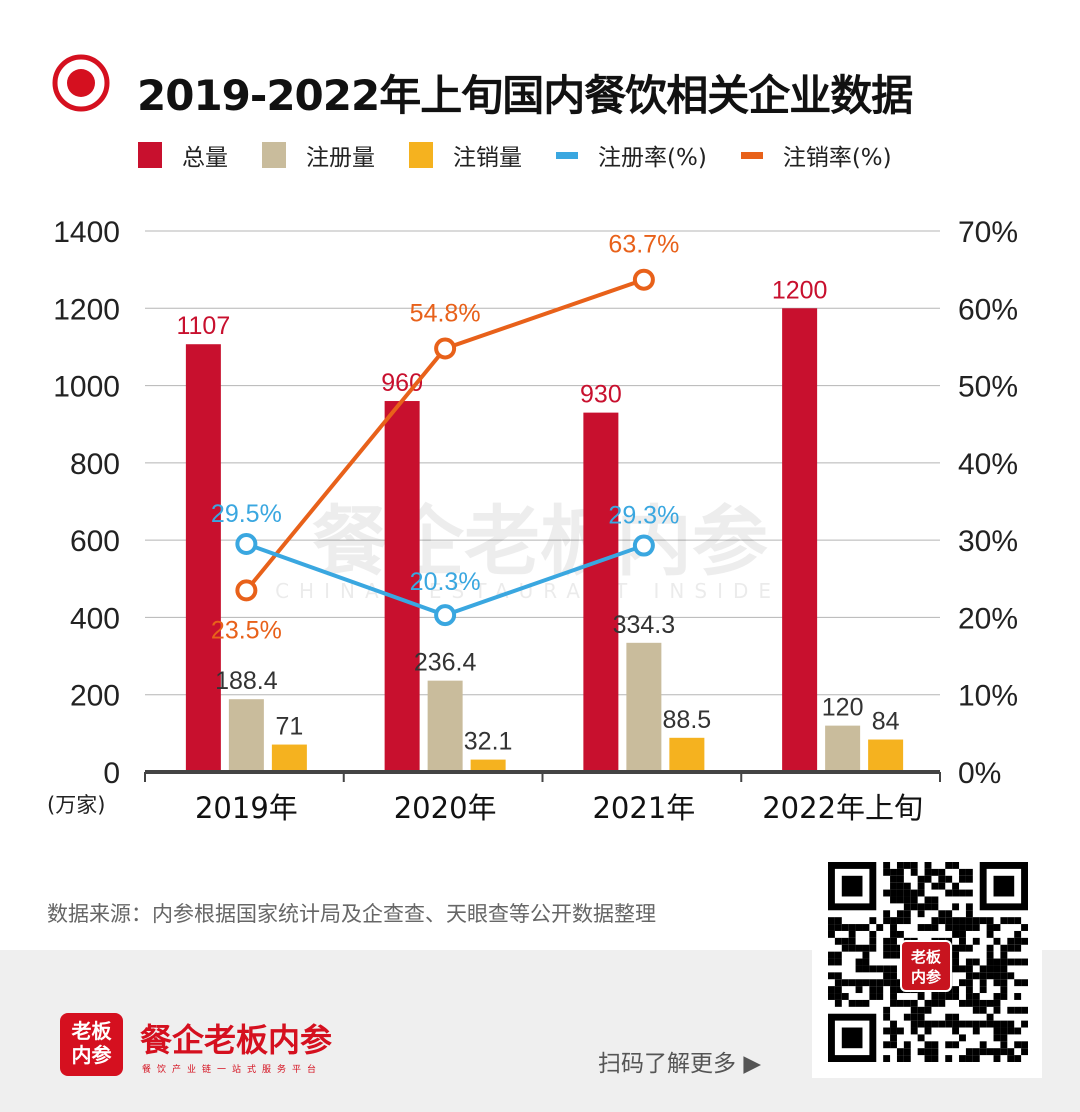 Image resolution: width=1080 pixels, height=1112 pixels. I want to click on scan-prompt: 扫码了解更多 ▶, so click(679, 1061).